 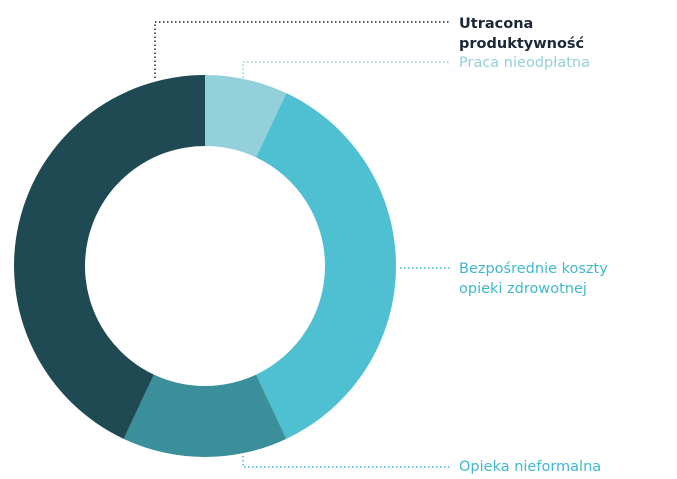 I want to click on slice-label: Praca nieodpłatna, so click(x=524, y=63).